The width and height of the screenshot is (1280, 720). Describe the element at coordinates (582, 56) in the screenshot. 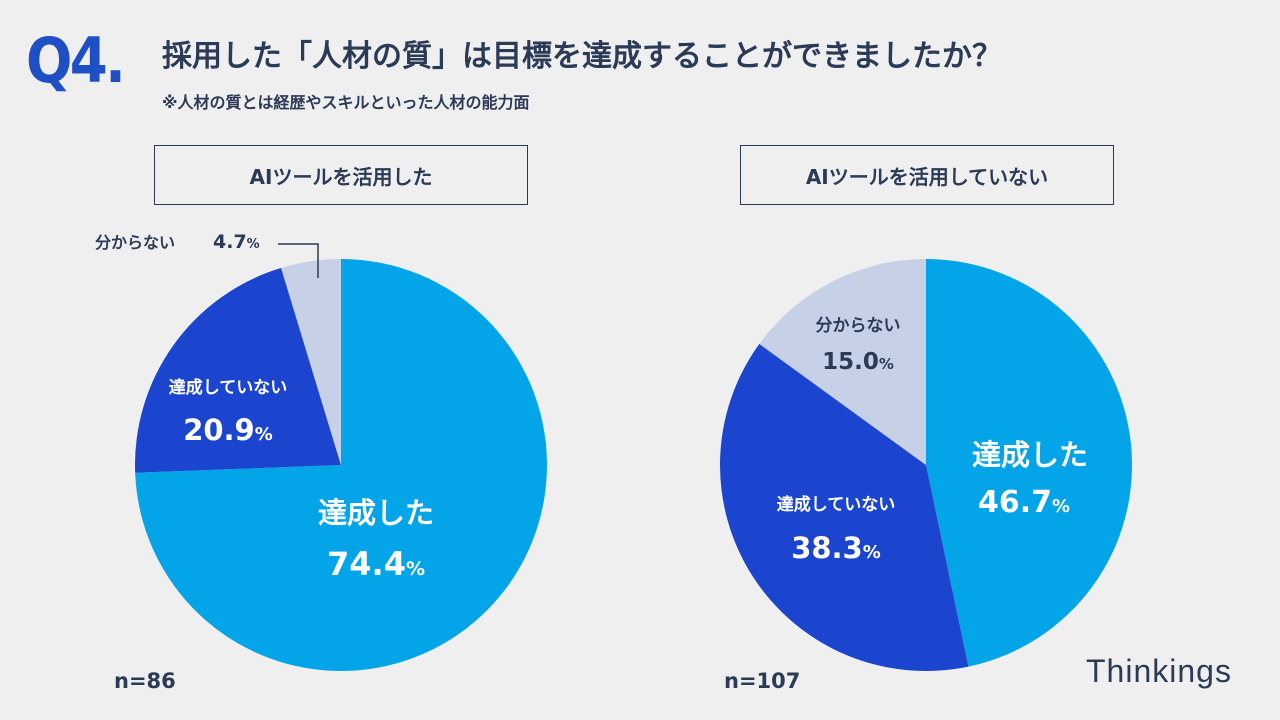

I see `question-title: 採用した「人材の質」は目標を達成することができましたか？` at that location.